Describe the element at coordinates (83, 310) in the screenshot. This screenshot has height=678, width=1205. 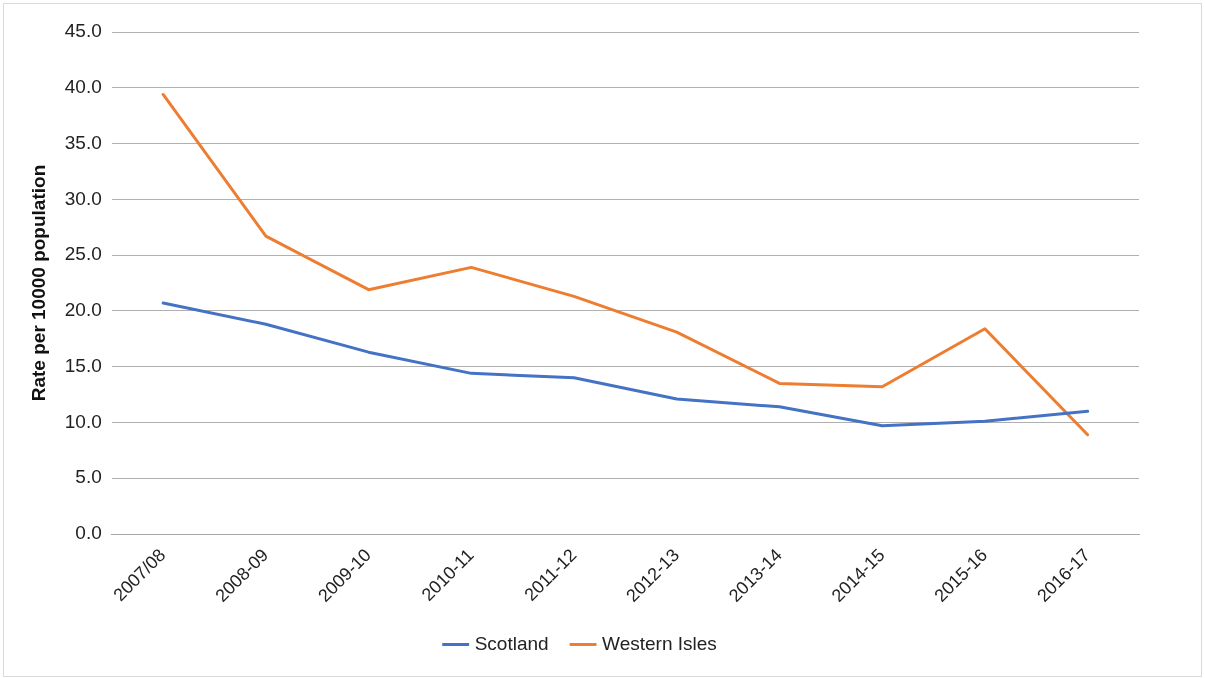
I see `y-tick-label: 20.0` at that location.